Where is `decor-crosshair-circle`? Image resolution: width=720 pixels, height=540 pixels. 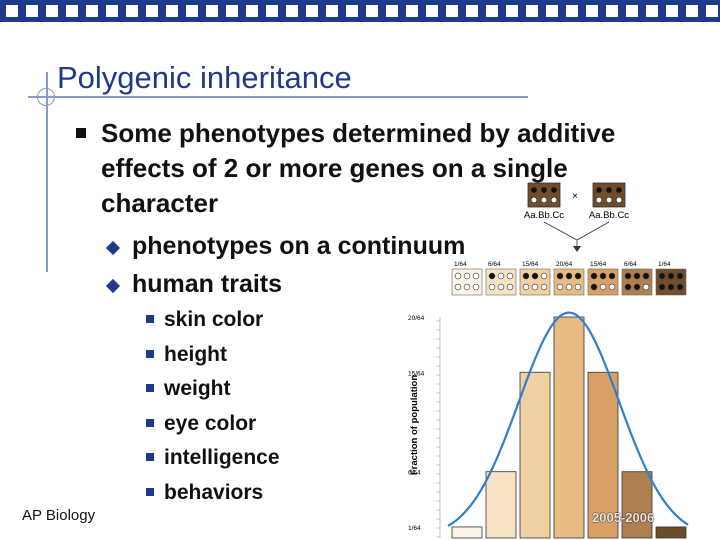 decor-crosshair-circle is located at coordinates (46, 97).